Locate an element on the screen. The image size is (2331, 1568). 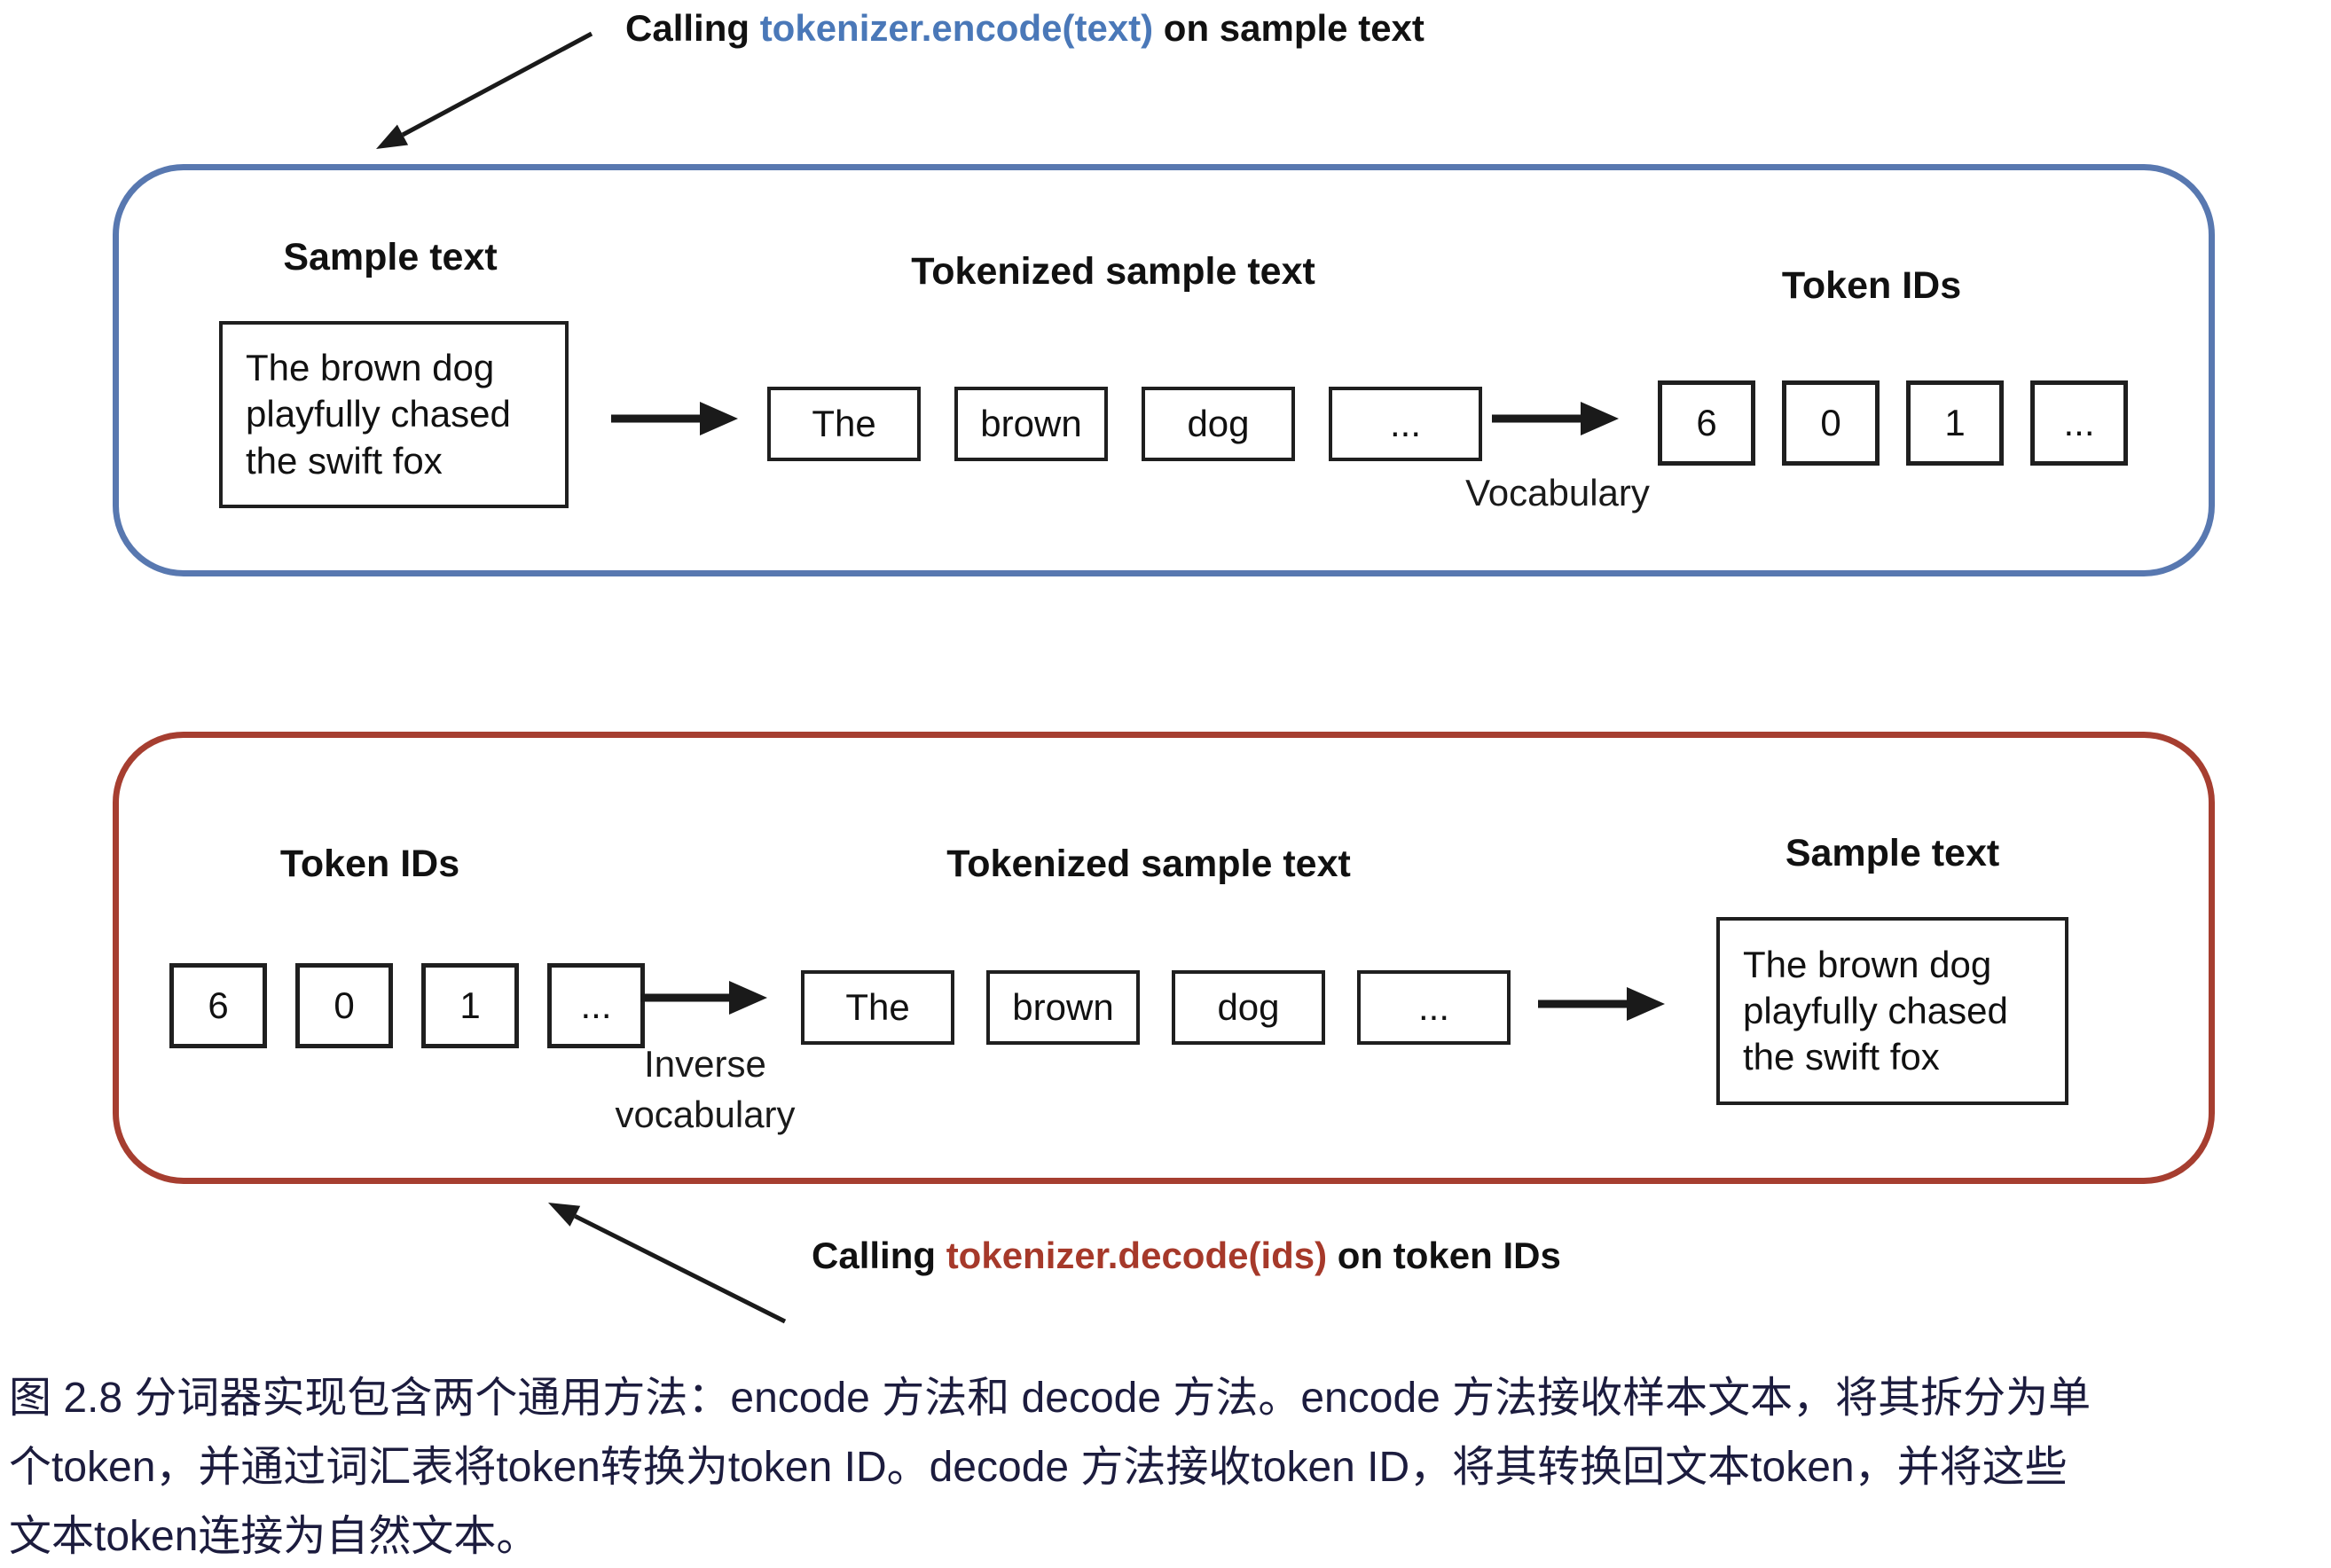
encode-annotation-suffix: on sample text is located at coordinates (1288, 28).